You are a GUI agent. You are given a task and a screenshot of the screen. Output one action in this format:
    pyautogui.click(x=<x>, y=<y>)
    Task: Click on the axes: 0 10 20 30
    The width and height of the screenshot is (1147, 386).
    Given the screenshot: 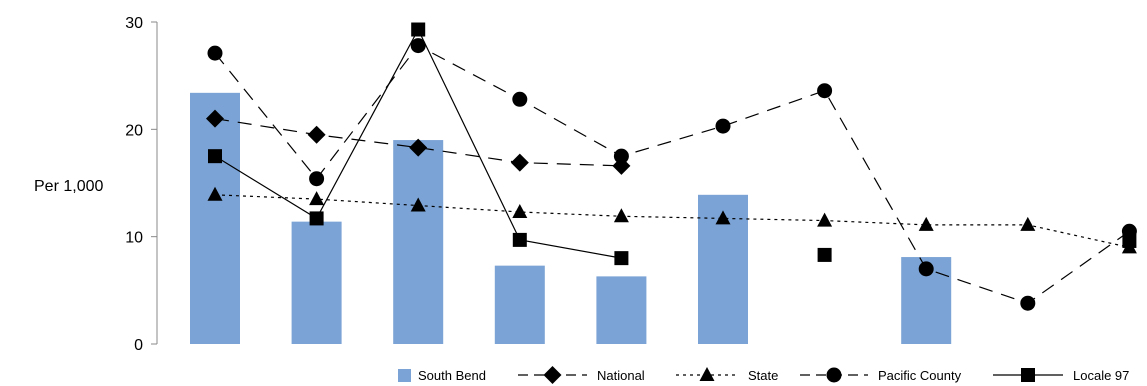 What is the action you would take?
    pyautogui.click(x=141, y=184)
    